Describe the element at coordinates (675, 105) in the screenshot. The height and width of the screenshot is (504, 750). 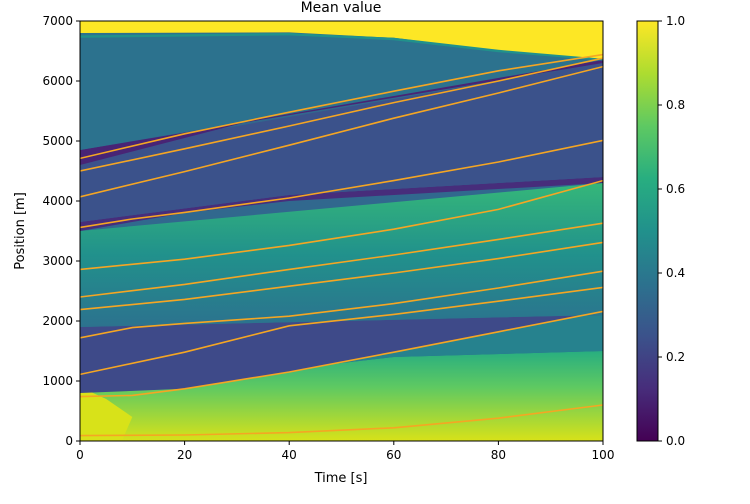
I see `colorbar-tick-label: 0.8` at that location.